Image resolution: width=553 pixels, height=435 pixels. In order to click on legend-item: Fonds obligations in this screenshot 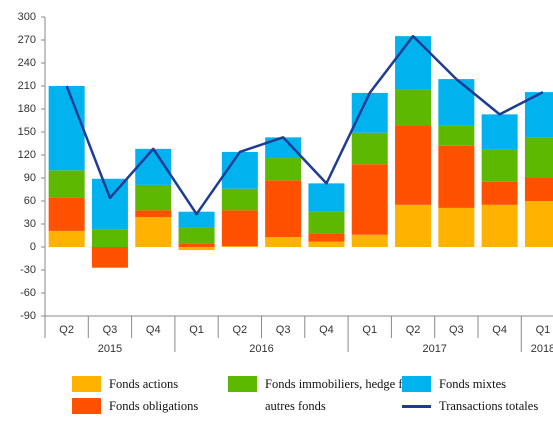, I will do `click(165, 407)`.